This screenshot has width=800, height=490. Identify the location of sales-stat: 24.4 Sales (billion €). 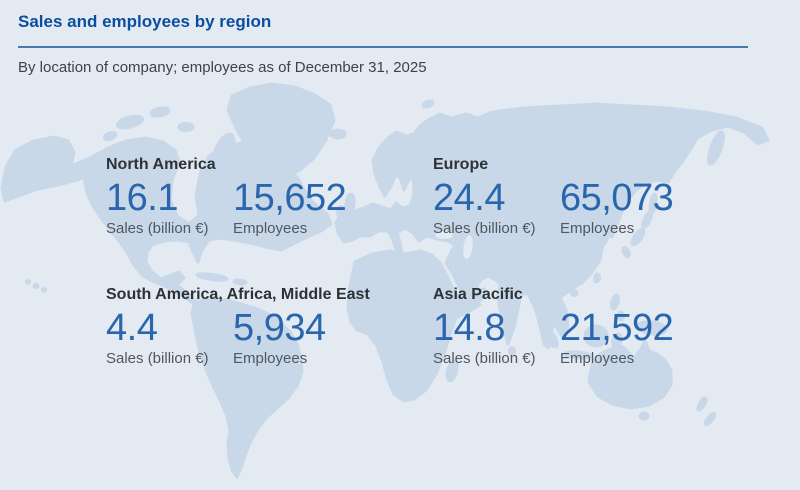
(496, 207).